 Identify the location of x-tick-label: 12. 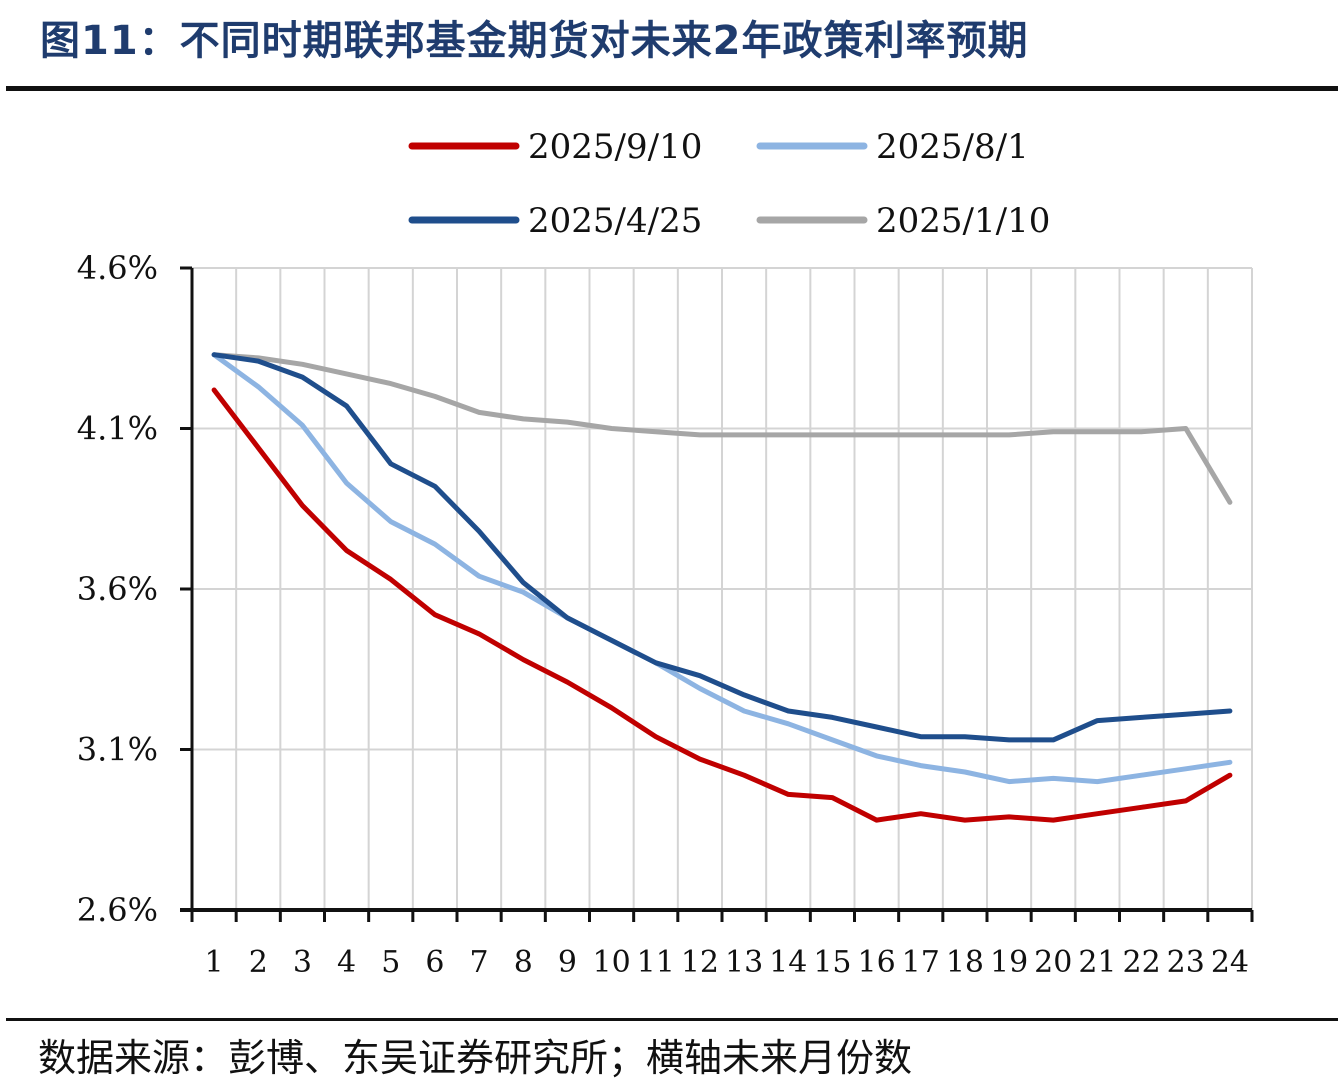
(700, 962).